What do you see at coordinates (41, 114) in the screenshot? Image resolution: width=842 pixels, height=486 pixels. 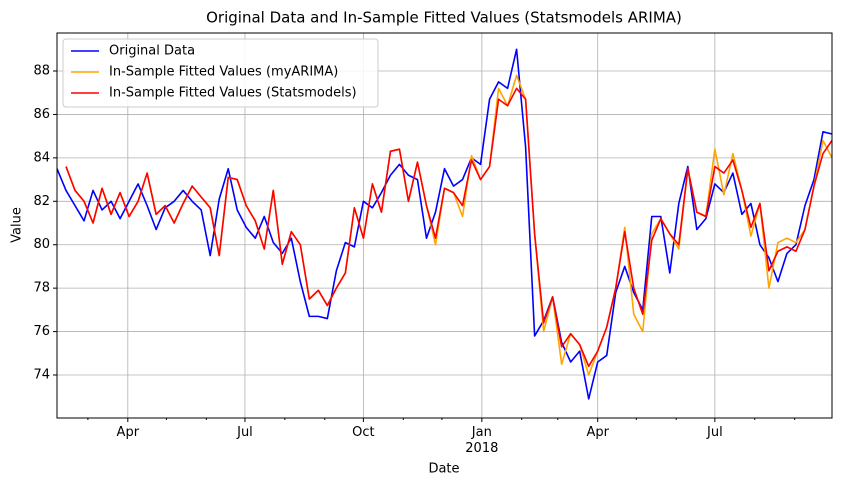 I see `y-tick-label: 86` at bounding box center [41, 114].